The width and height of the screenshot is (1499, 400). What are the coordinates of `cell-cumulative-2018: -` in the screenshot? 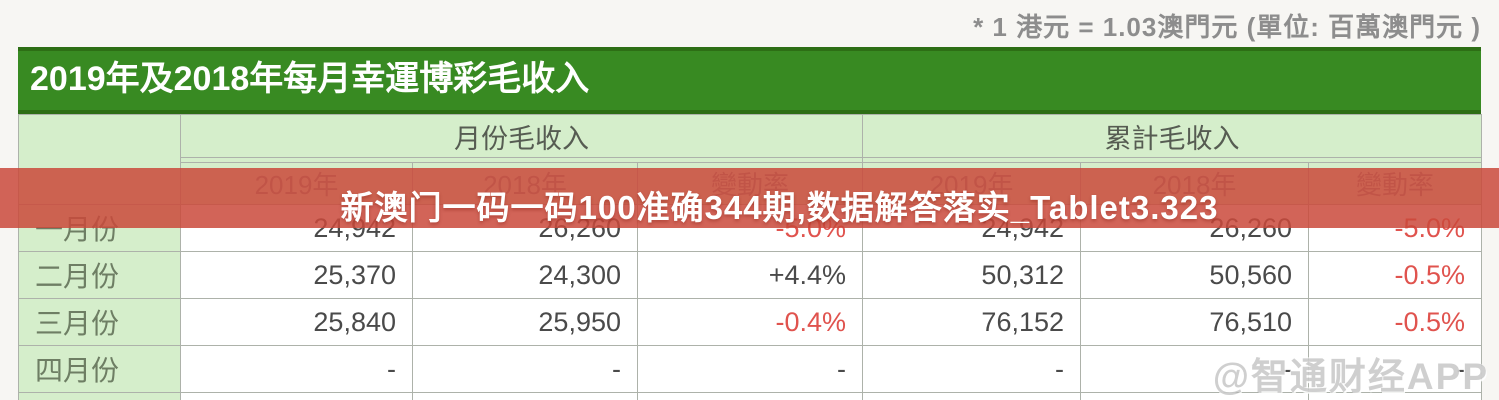 It's located at (1195, 369).